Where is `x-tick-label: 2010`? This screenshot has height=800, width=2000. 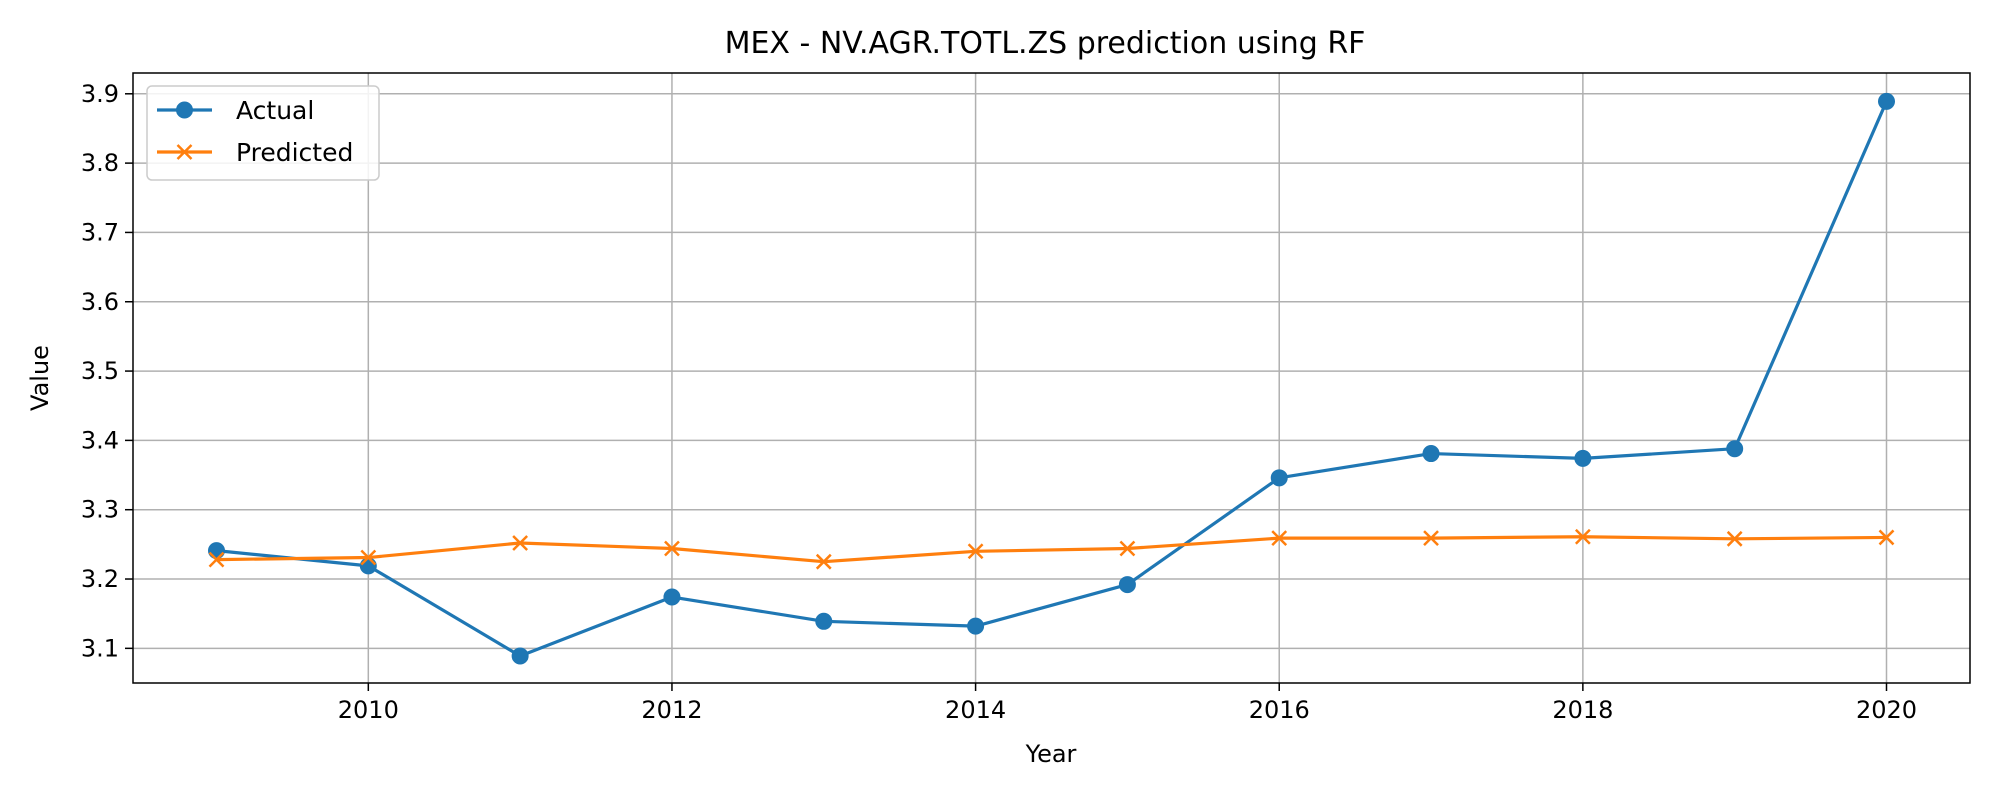 x-tick-label: 2010 is located at coordinates (368, 710).